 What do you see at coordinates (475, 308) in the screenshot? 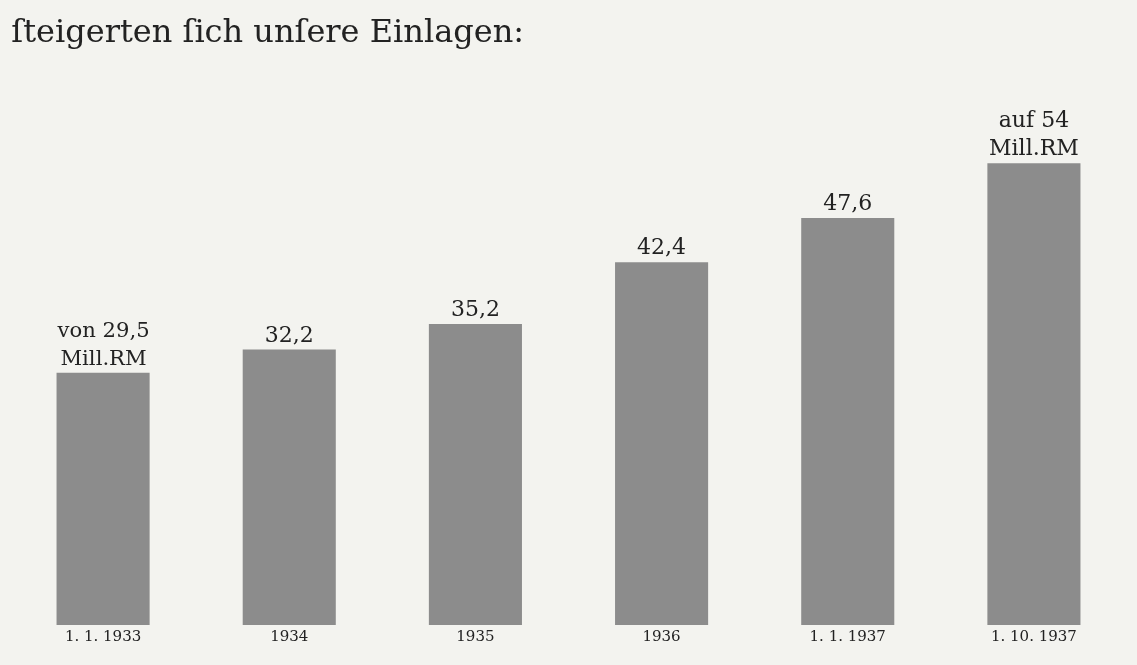
I see `data-label: 35,2` at bounding box center [475, 308].